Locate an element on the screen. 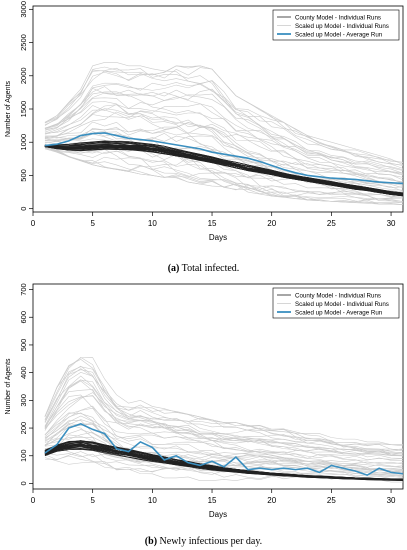 The height and width of the screenshot is (550, 407). y-tick-label: 200 is located at coordinates (23, 428).